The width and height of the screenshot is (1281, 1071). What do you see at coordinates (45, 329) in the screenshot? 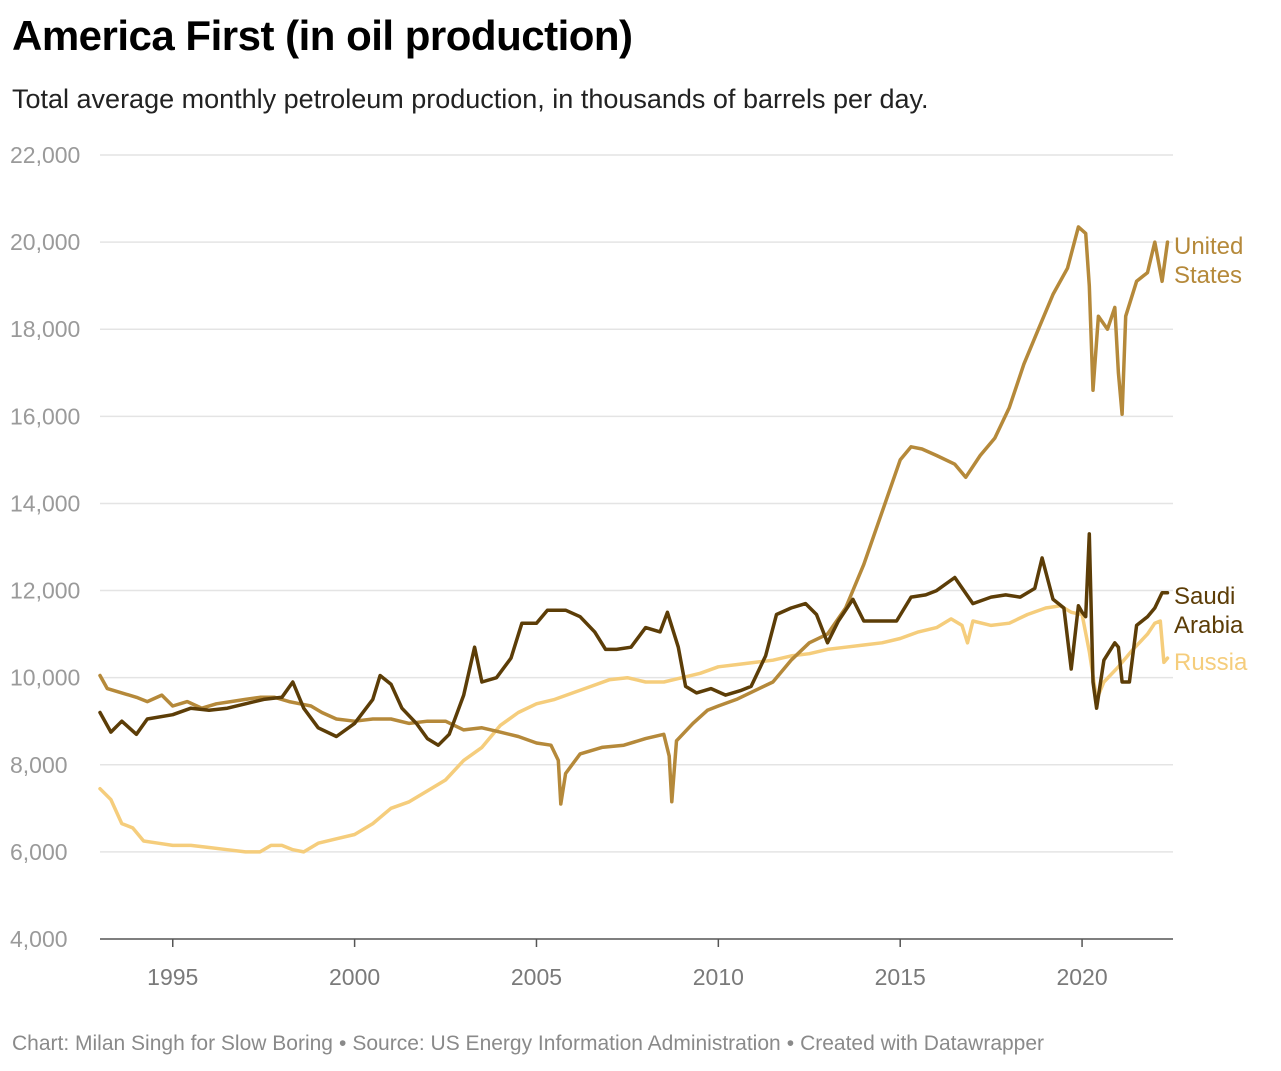
I see `y-tick-label: 18,000` at bounding box center [45, 329].